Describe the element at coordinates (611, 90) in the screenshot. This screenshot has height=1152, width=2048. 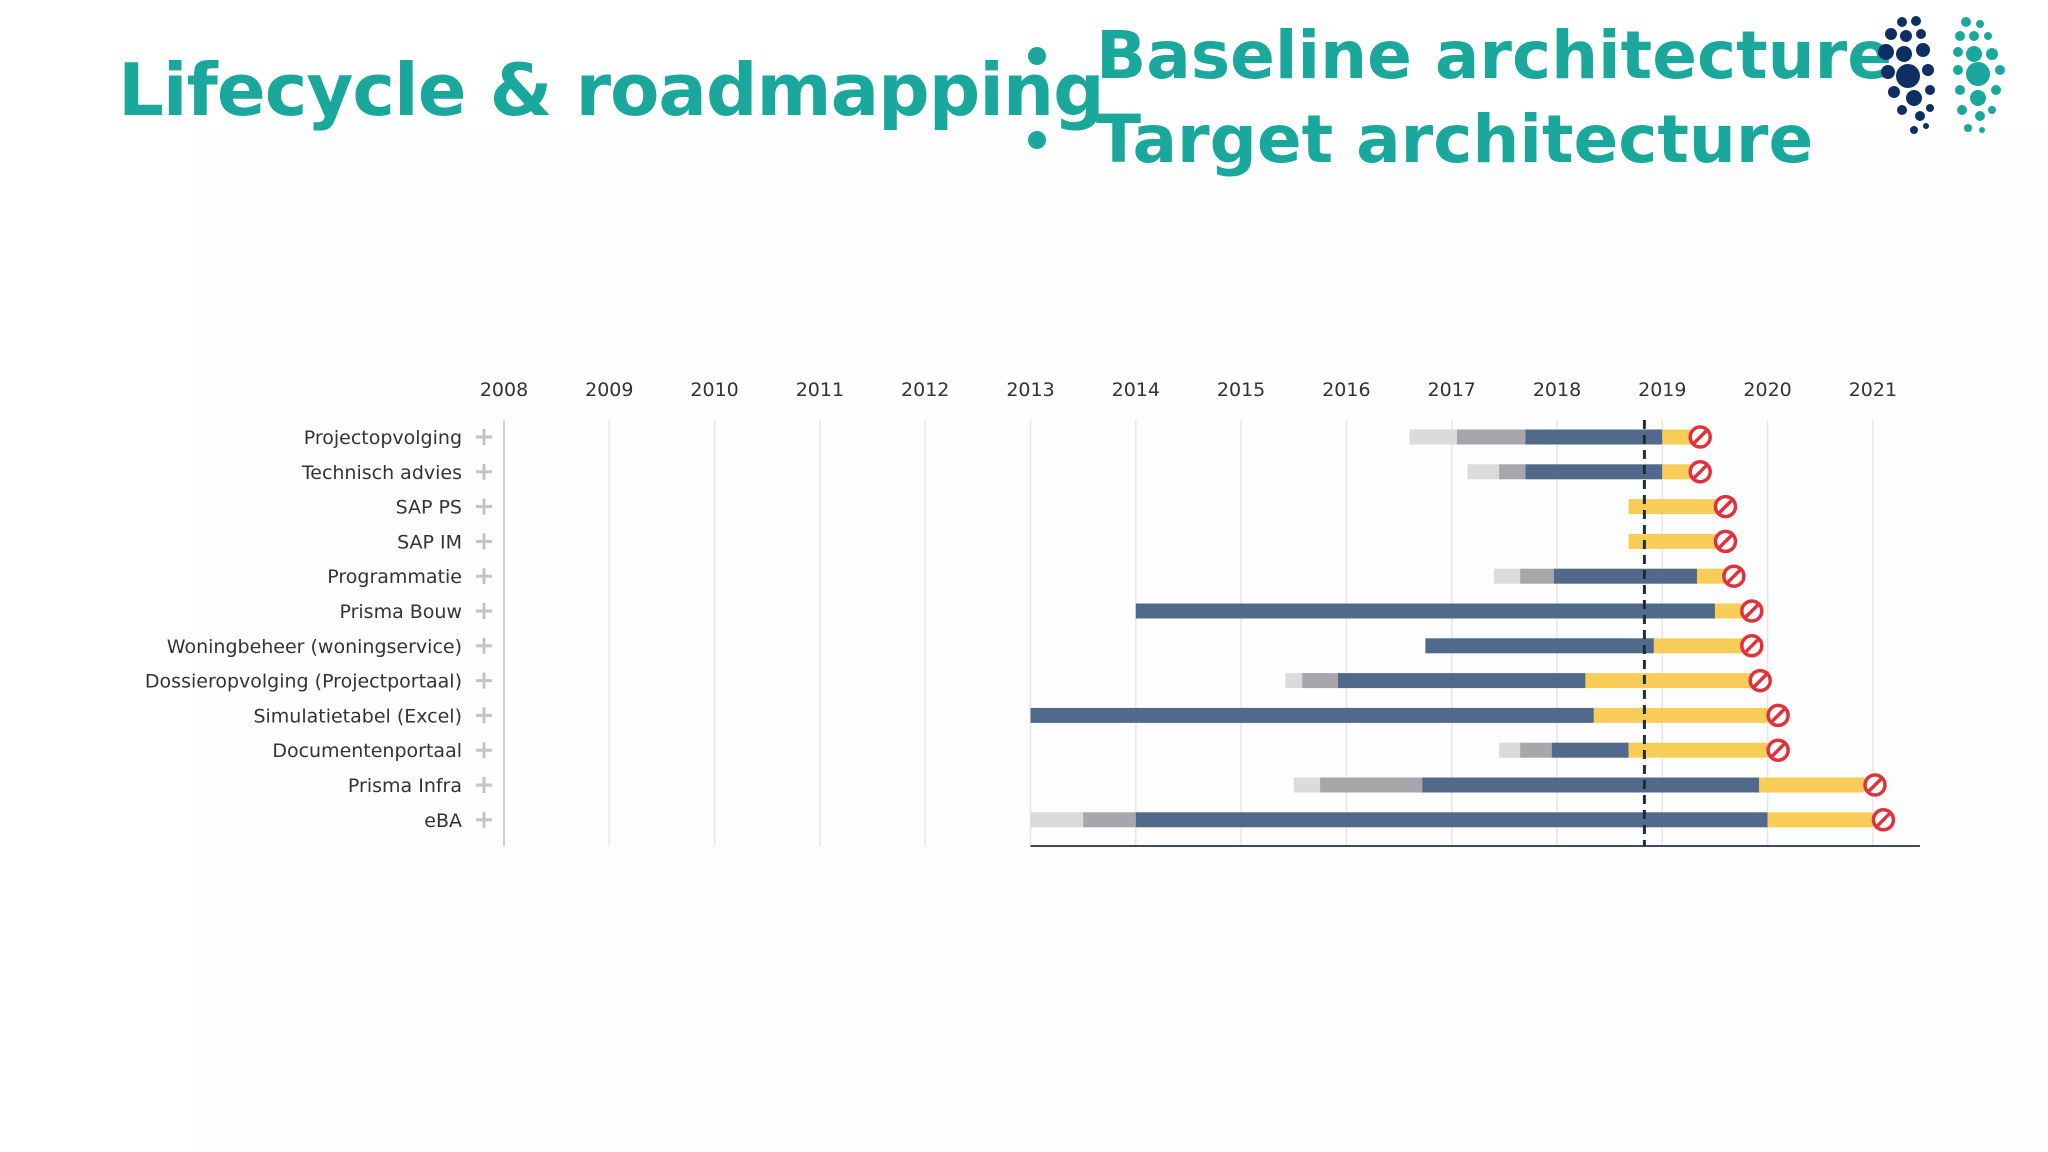
I see `slide-title: Lifecycle & roadmapping` at that location.